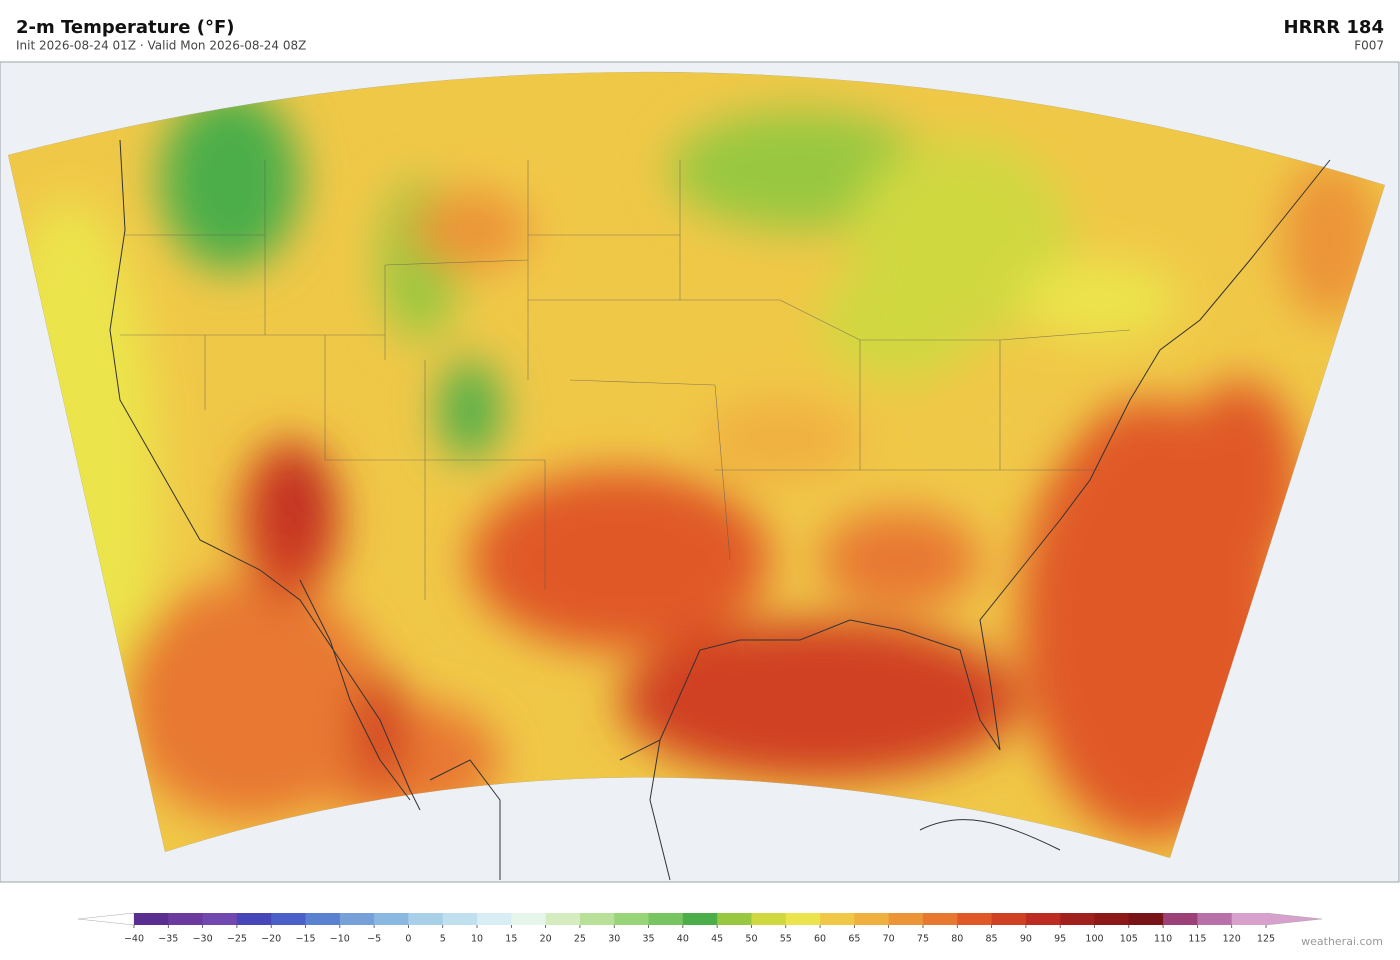 Image resolution: width=1400 pixels, height=960 pixels. What do you see at coordinates (511, 939) in the screenshot?
I see `colorbar-tick-label: 15` at bounding box center [511, 939].